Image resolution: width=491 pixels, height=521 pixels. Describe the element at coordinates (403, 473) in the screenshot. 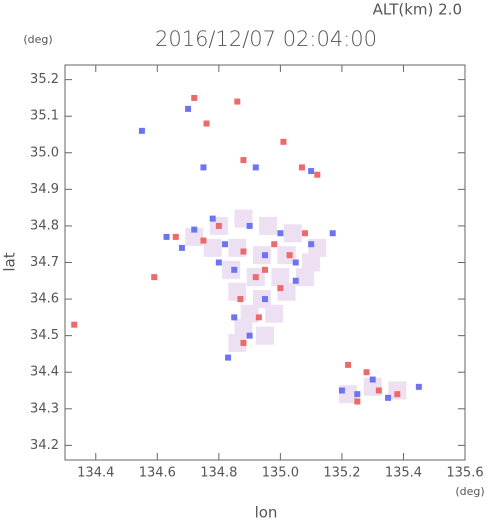

I see `x-tick-label: 135.4` at that location.